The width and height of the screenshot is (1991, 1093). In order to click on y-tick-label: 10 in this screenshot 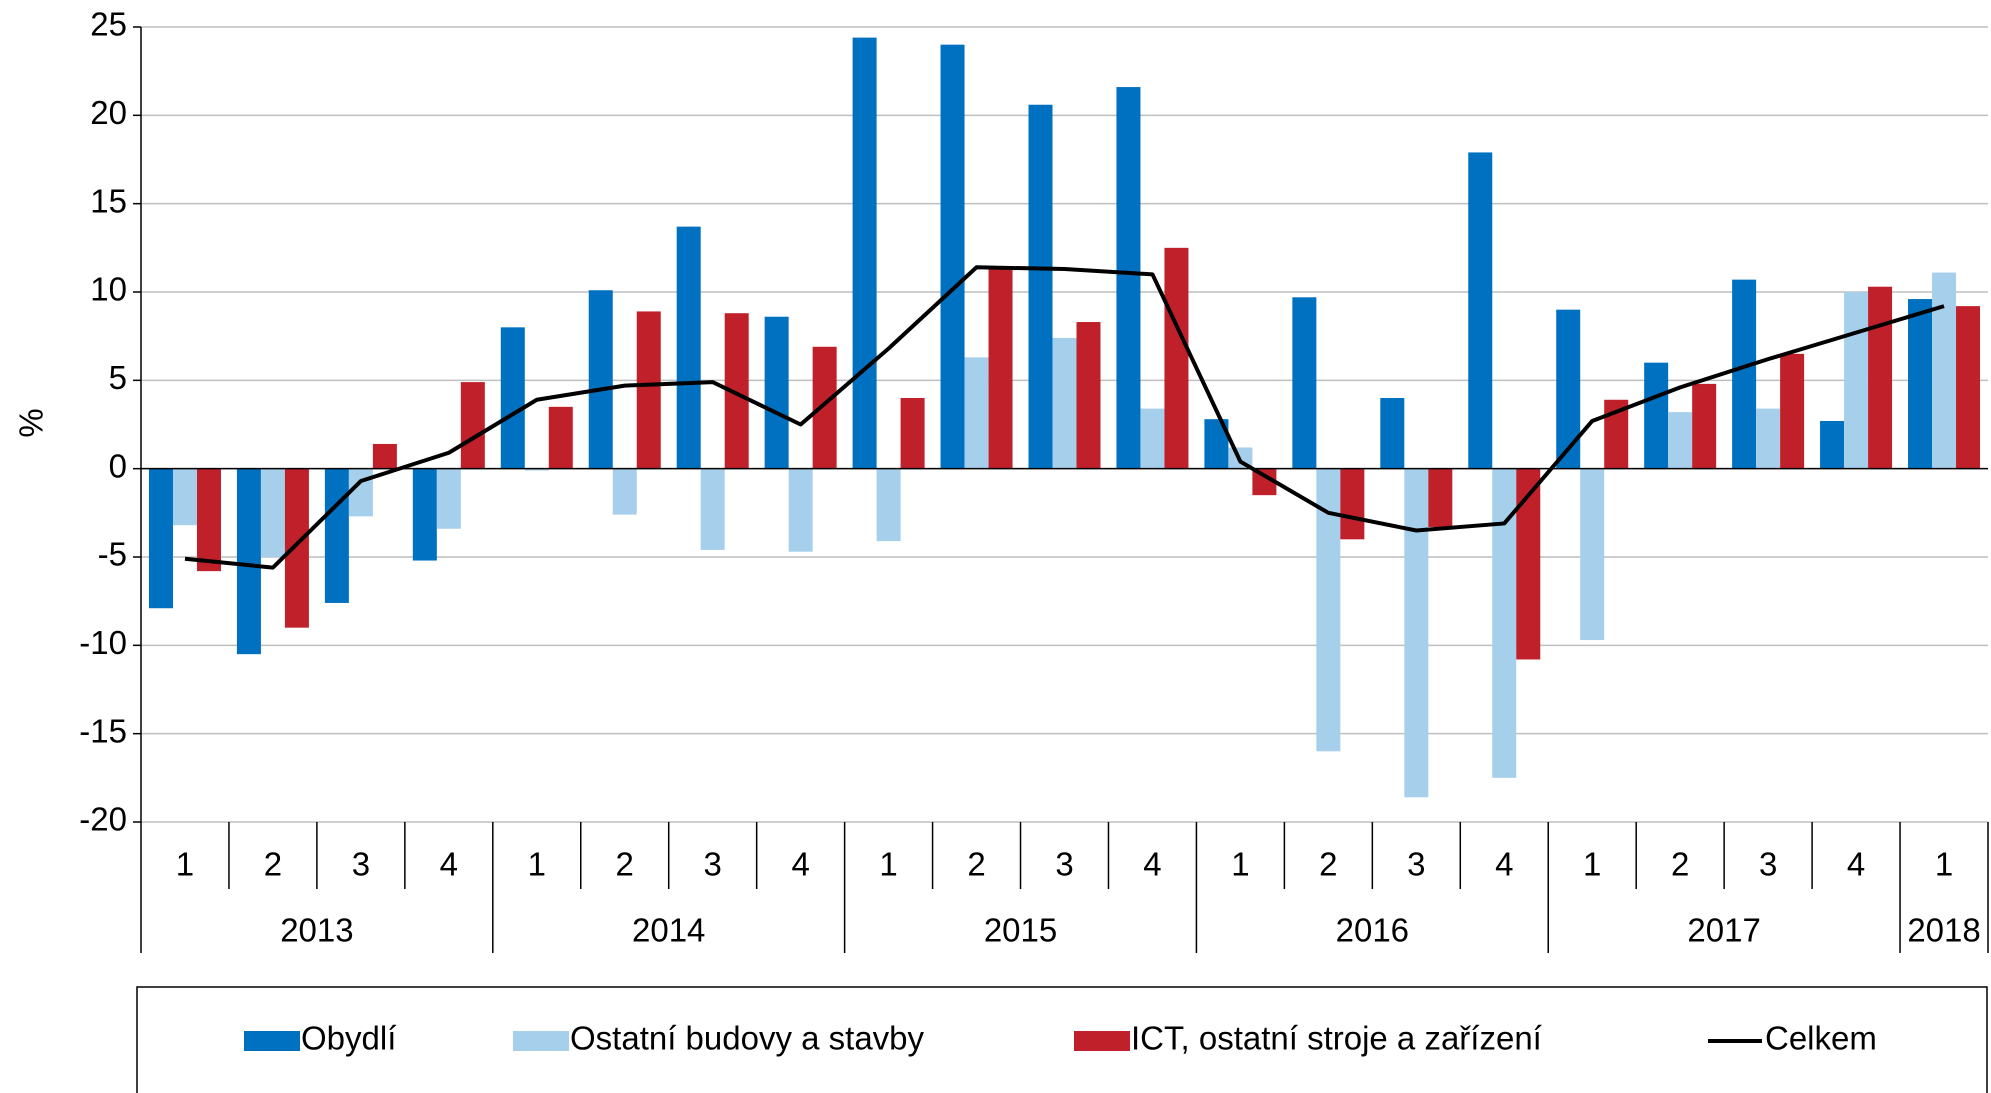, I will do `click(108, 289)`.